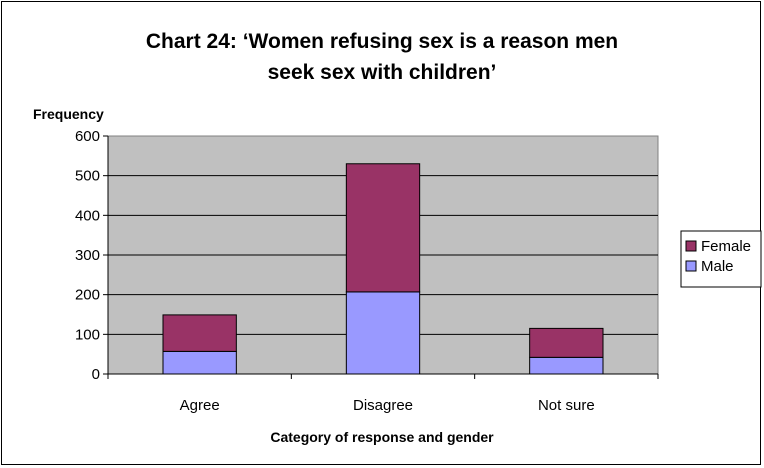  Describe the element at coordinates (68, 114) in the screenshot. I see `y-axis-label: Frequency` at that location.